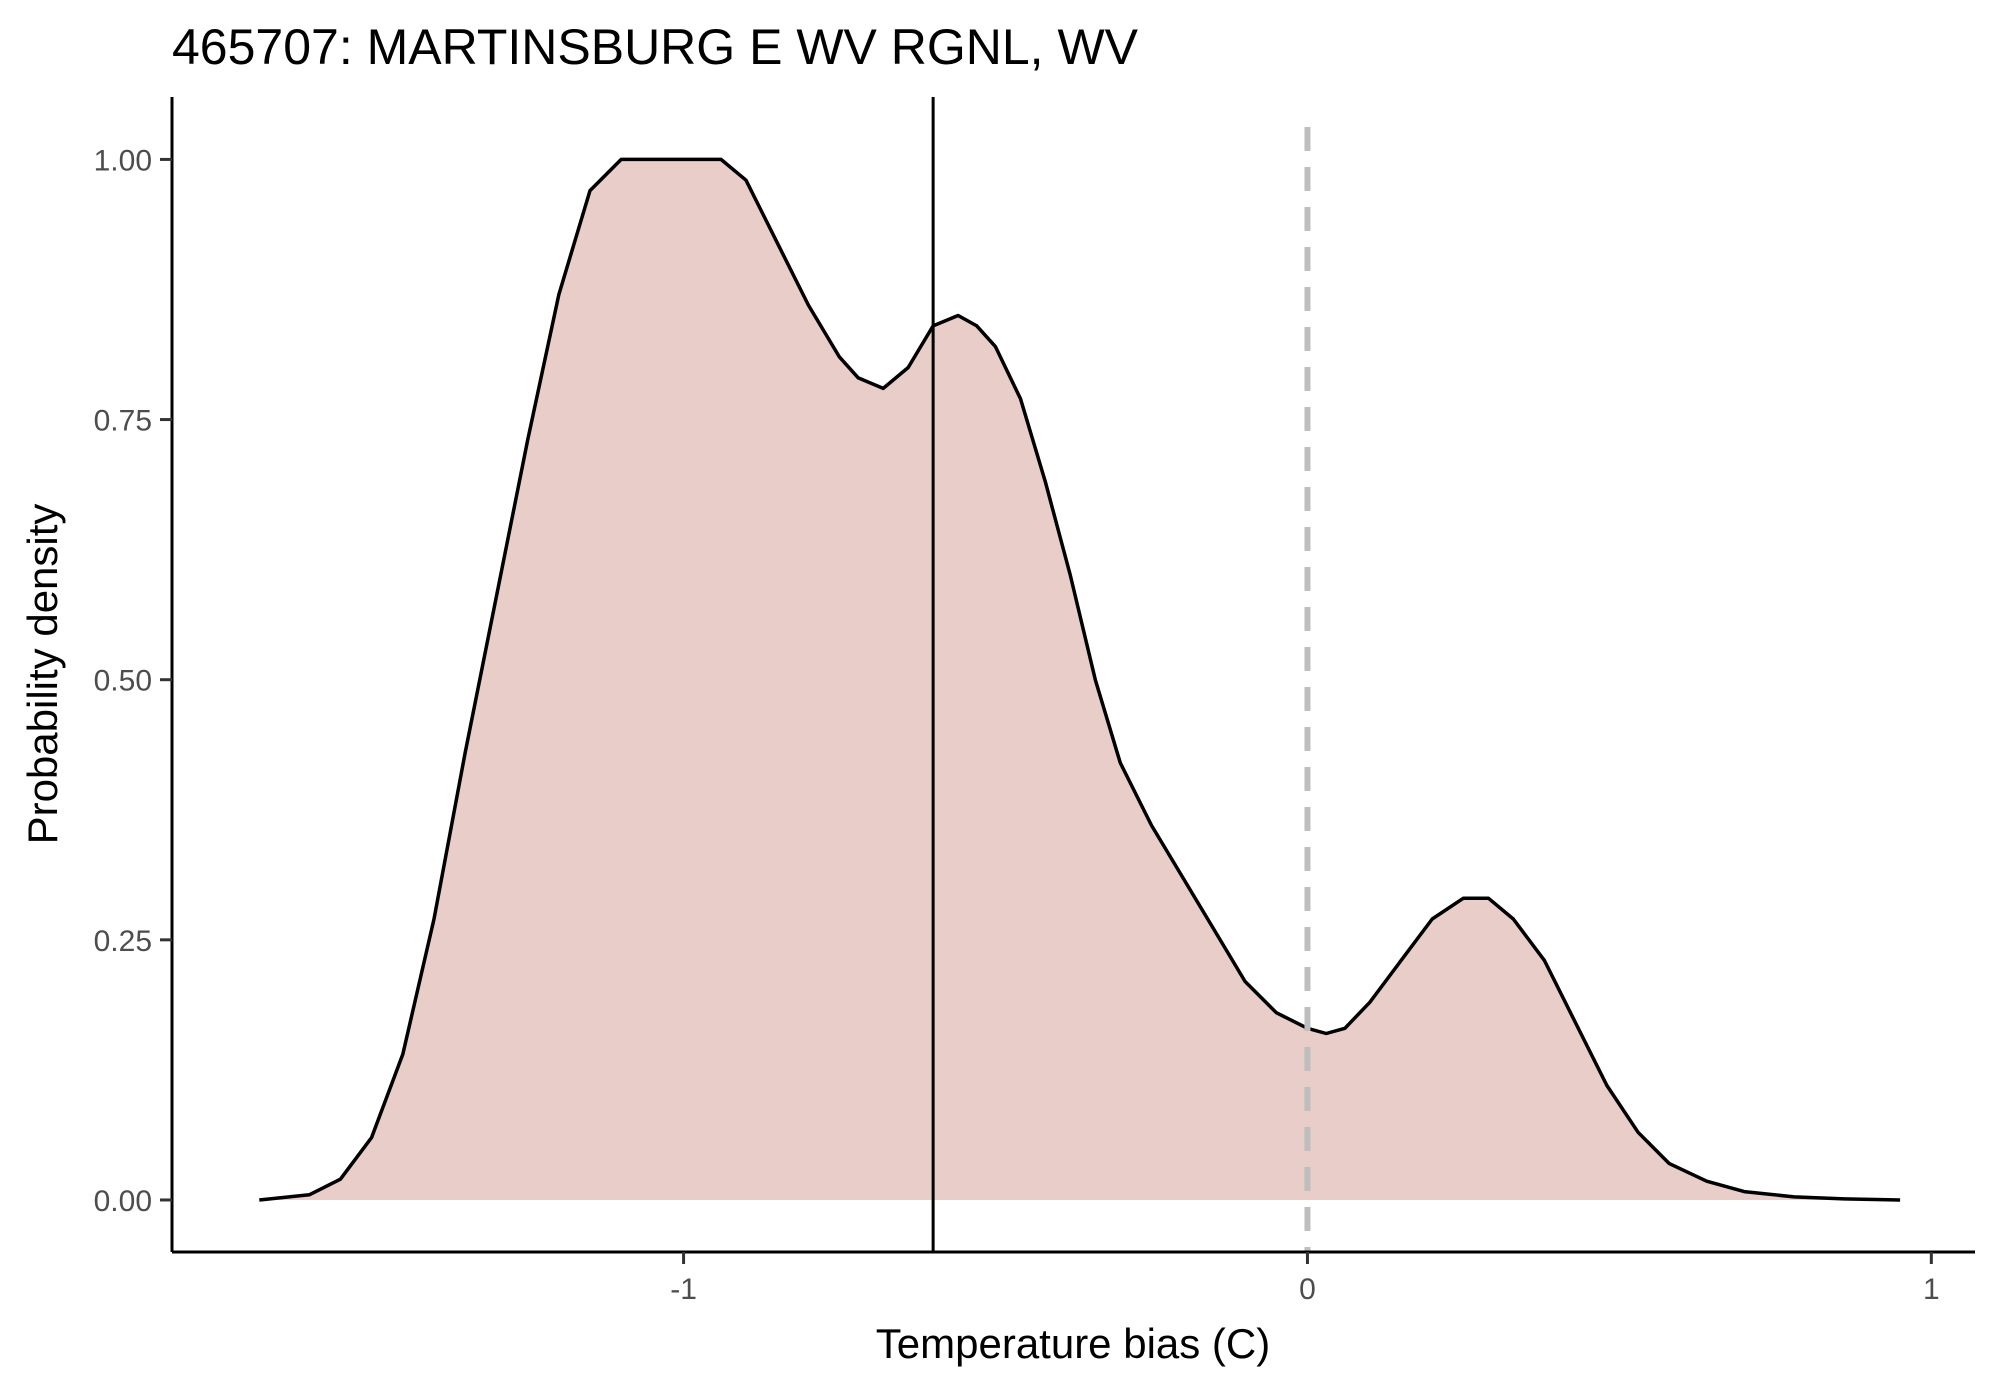 Image resolution: width=1990 pixels, height=1384 pixels. What do you see at coordinates (683, 1289) in the screenshot?
I see `x-tick-label: -1` at bounding box center [683, 1289].